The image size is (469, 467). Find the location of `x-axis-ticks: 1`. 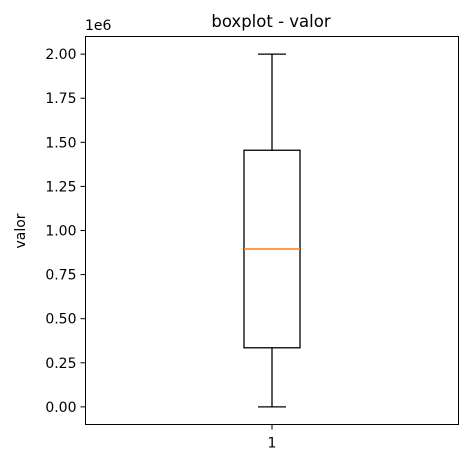

x-axis-ticks: 1 is located at coordinates (272, 438).